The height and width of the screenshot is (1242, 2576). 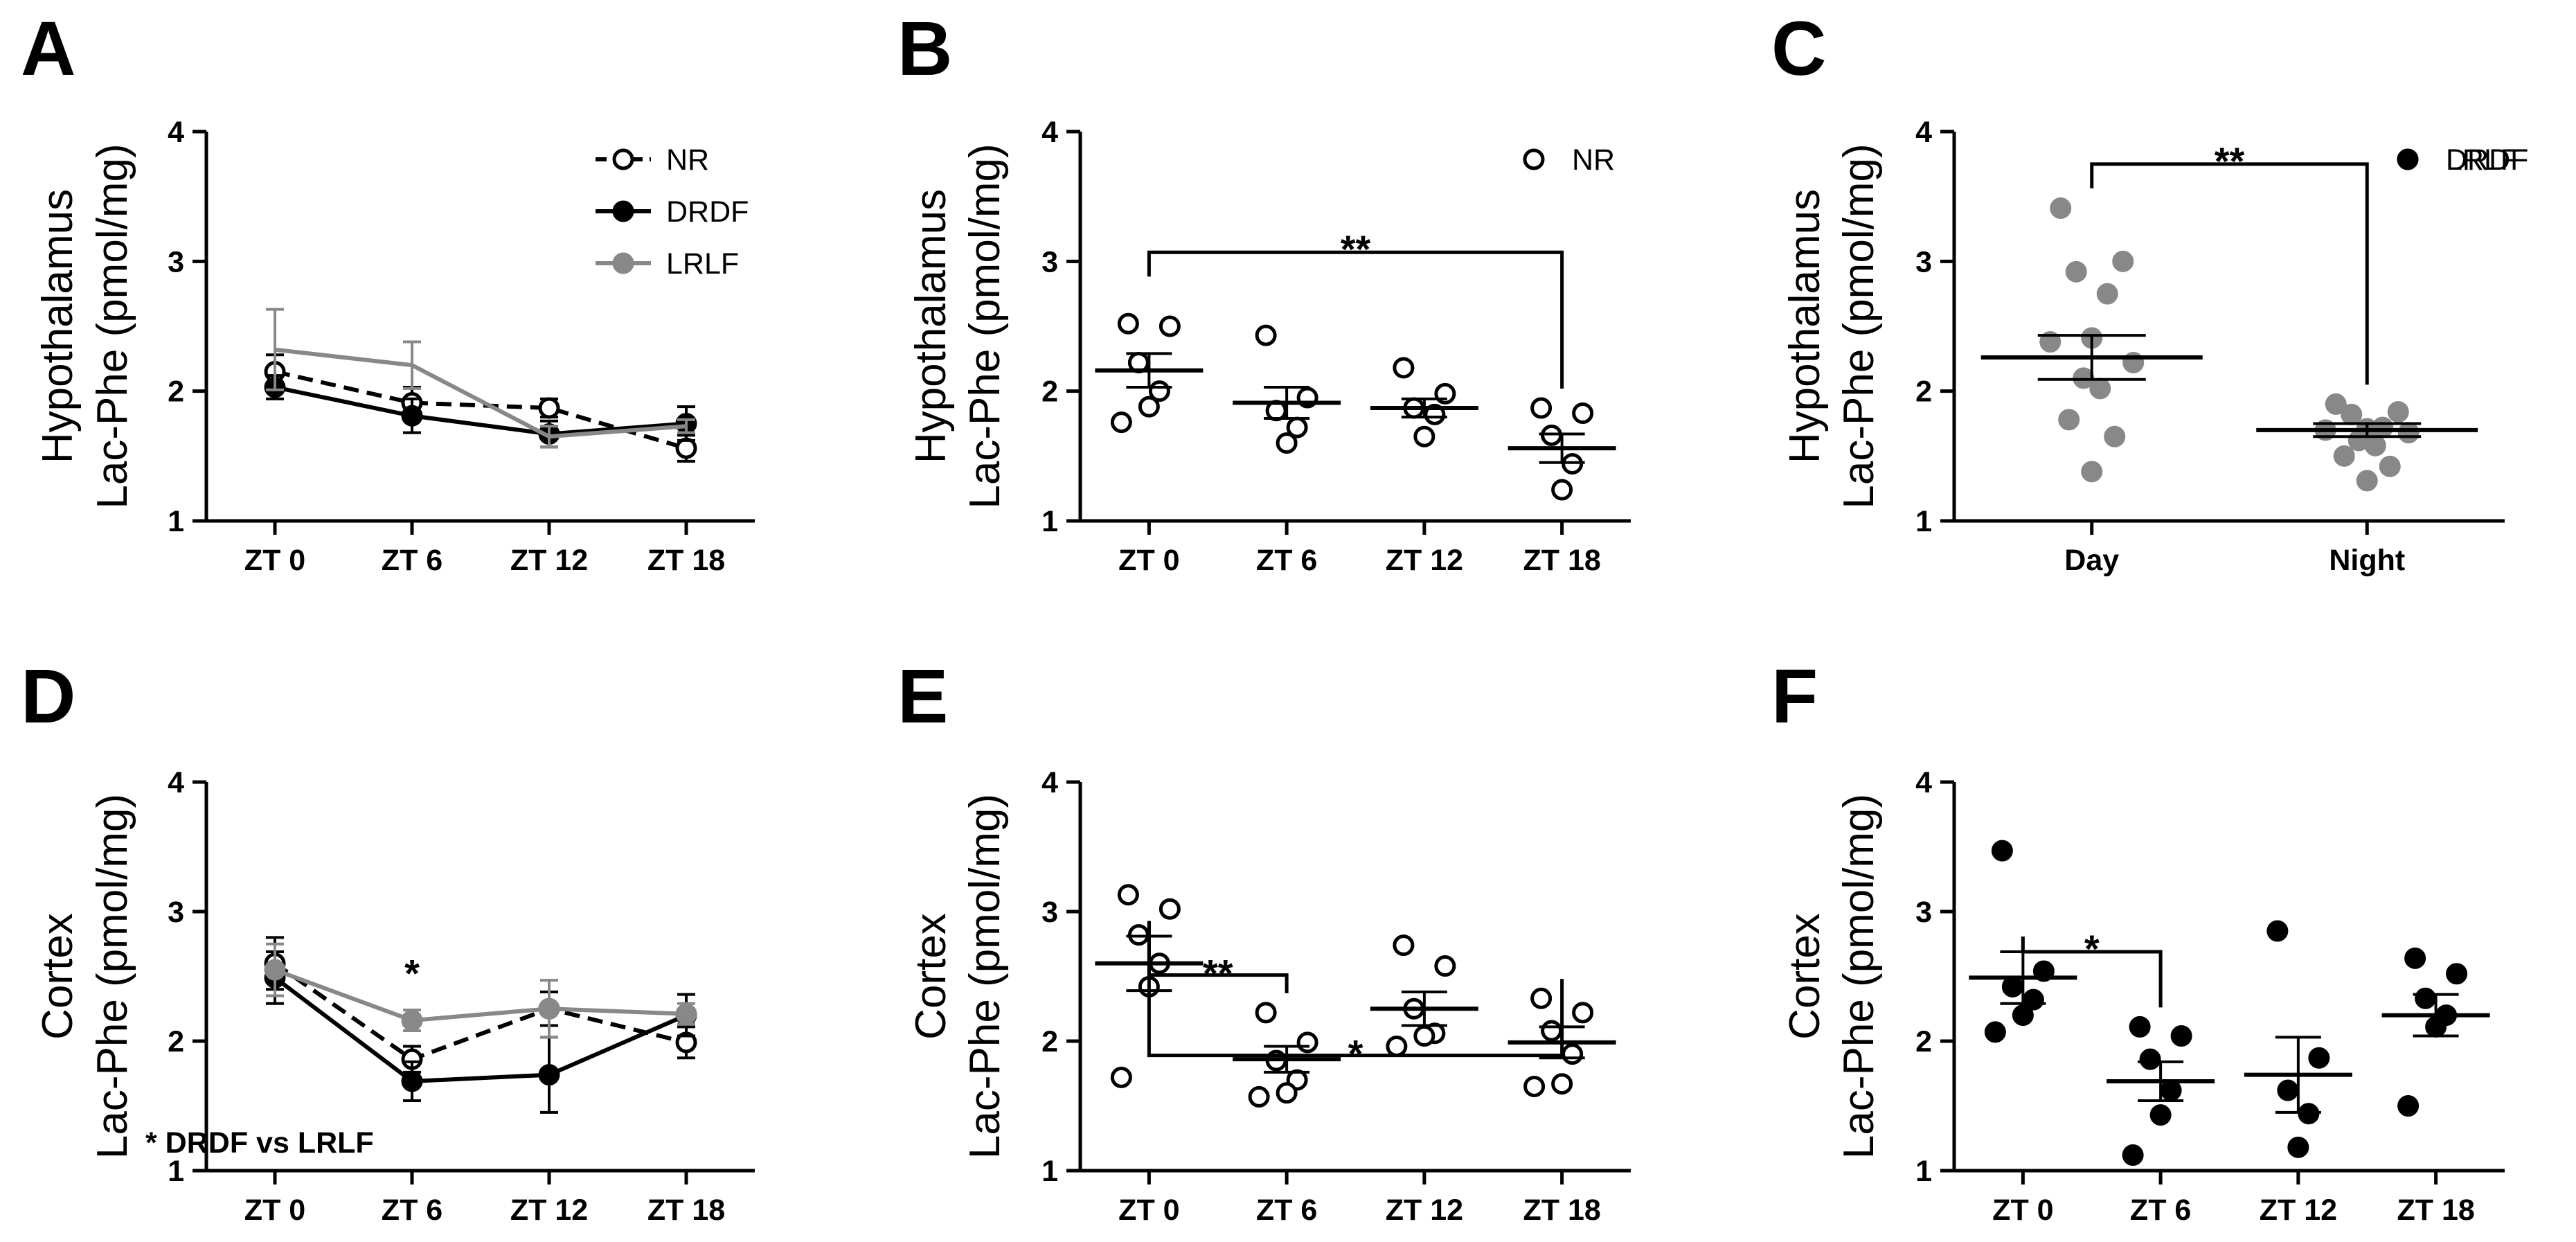 What do you see at coordinates (1356, 249) in the screenshot?
I see `significance-label: **` at bounding box center [1356, 249].